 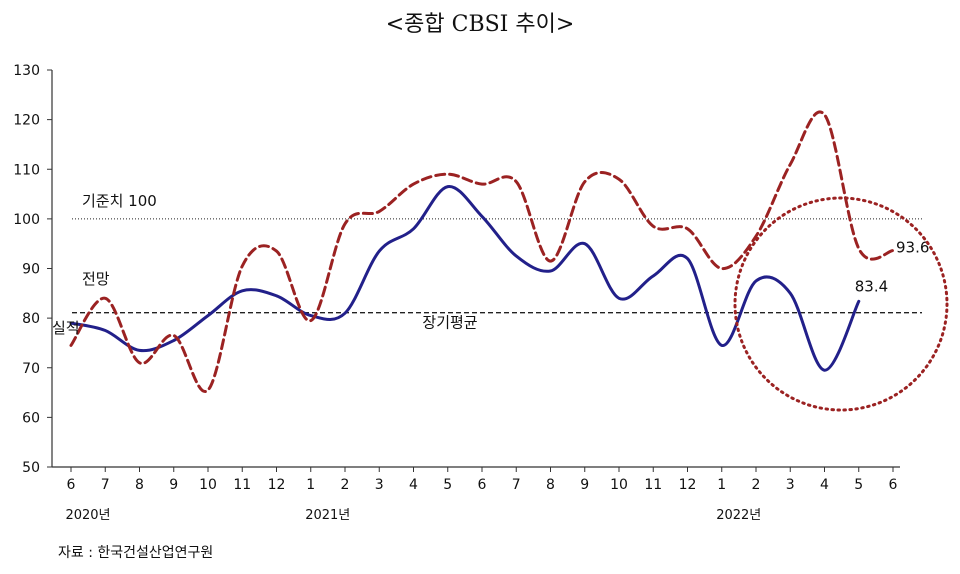 What do you see at coordinates (31, 319) in the screenshot?
I see `y-tick-label: 80` at bounding box center [31, 319].